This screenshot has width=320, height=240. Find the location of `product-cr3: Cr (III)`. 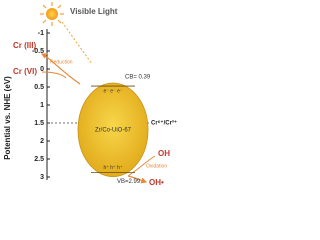

product-cr3: Cr (III) is located at coordinates (24, 45).